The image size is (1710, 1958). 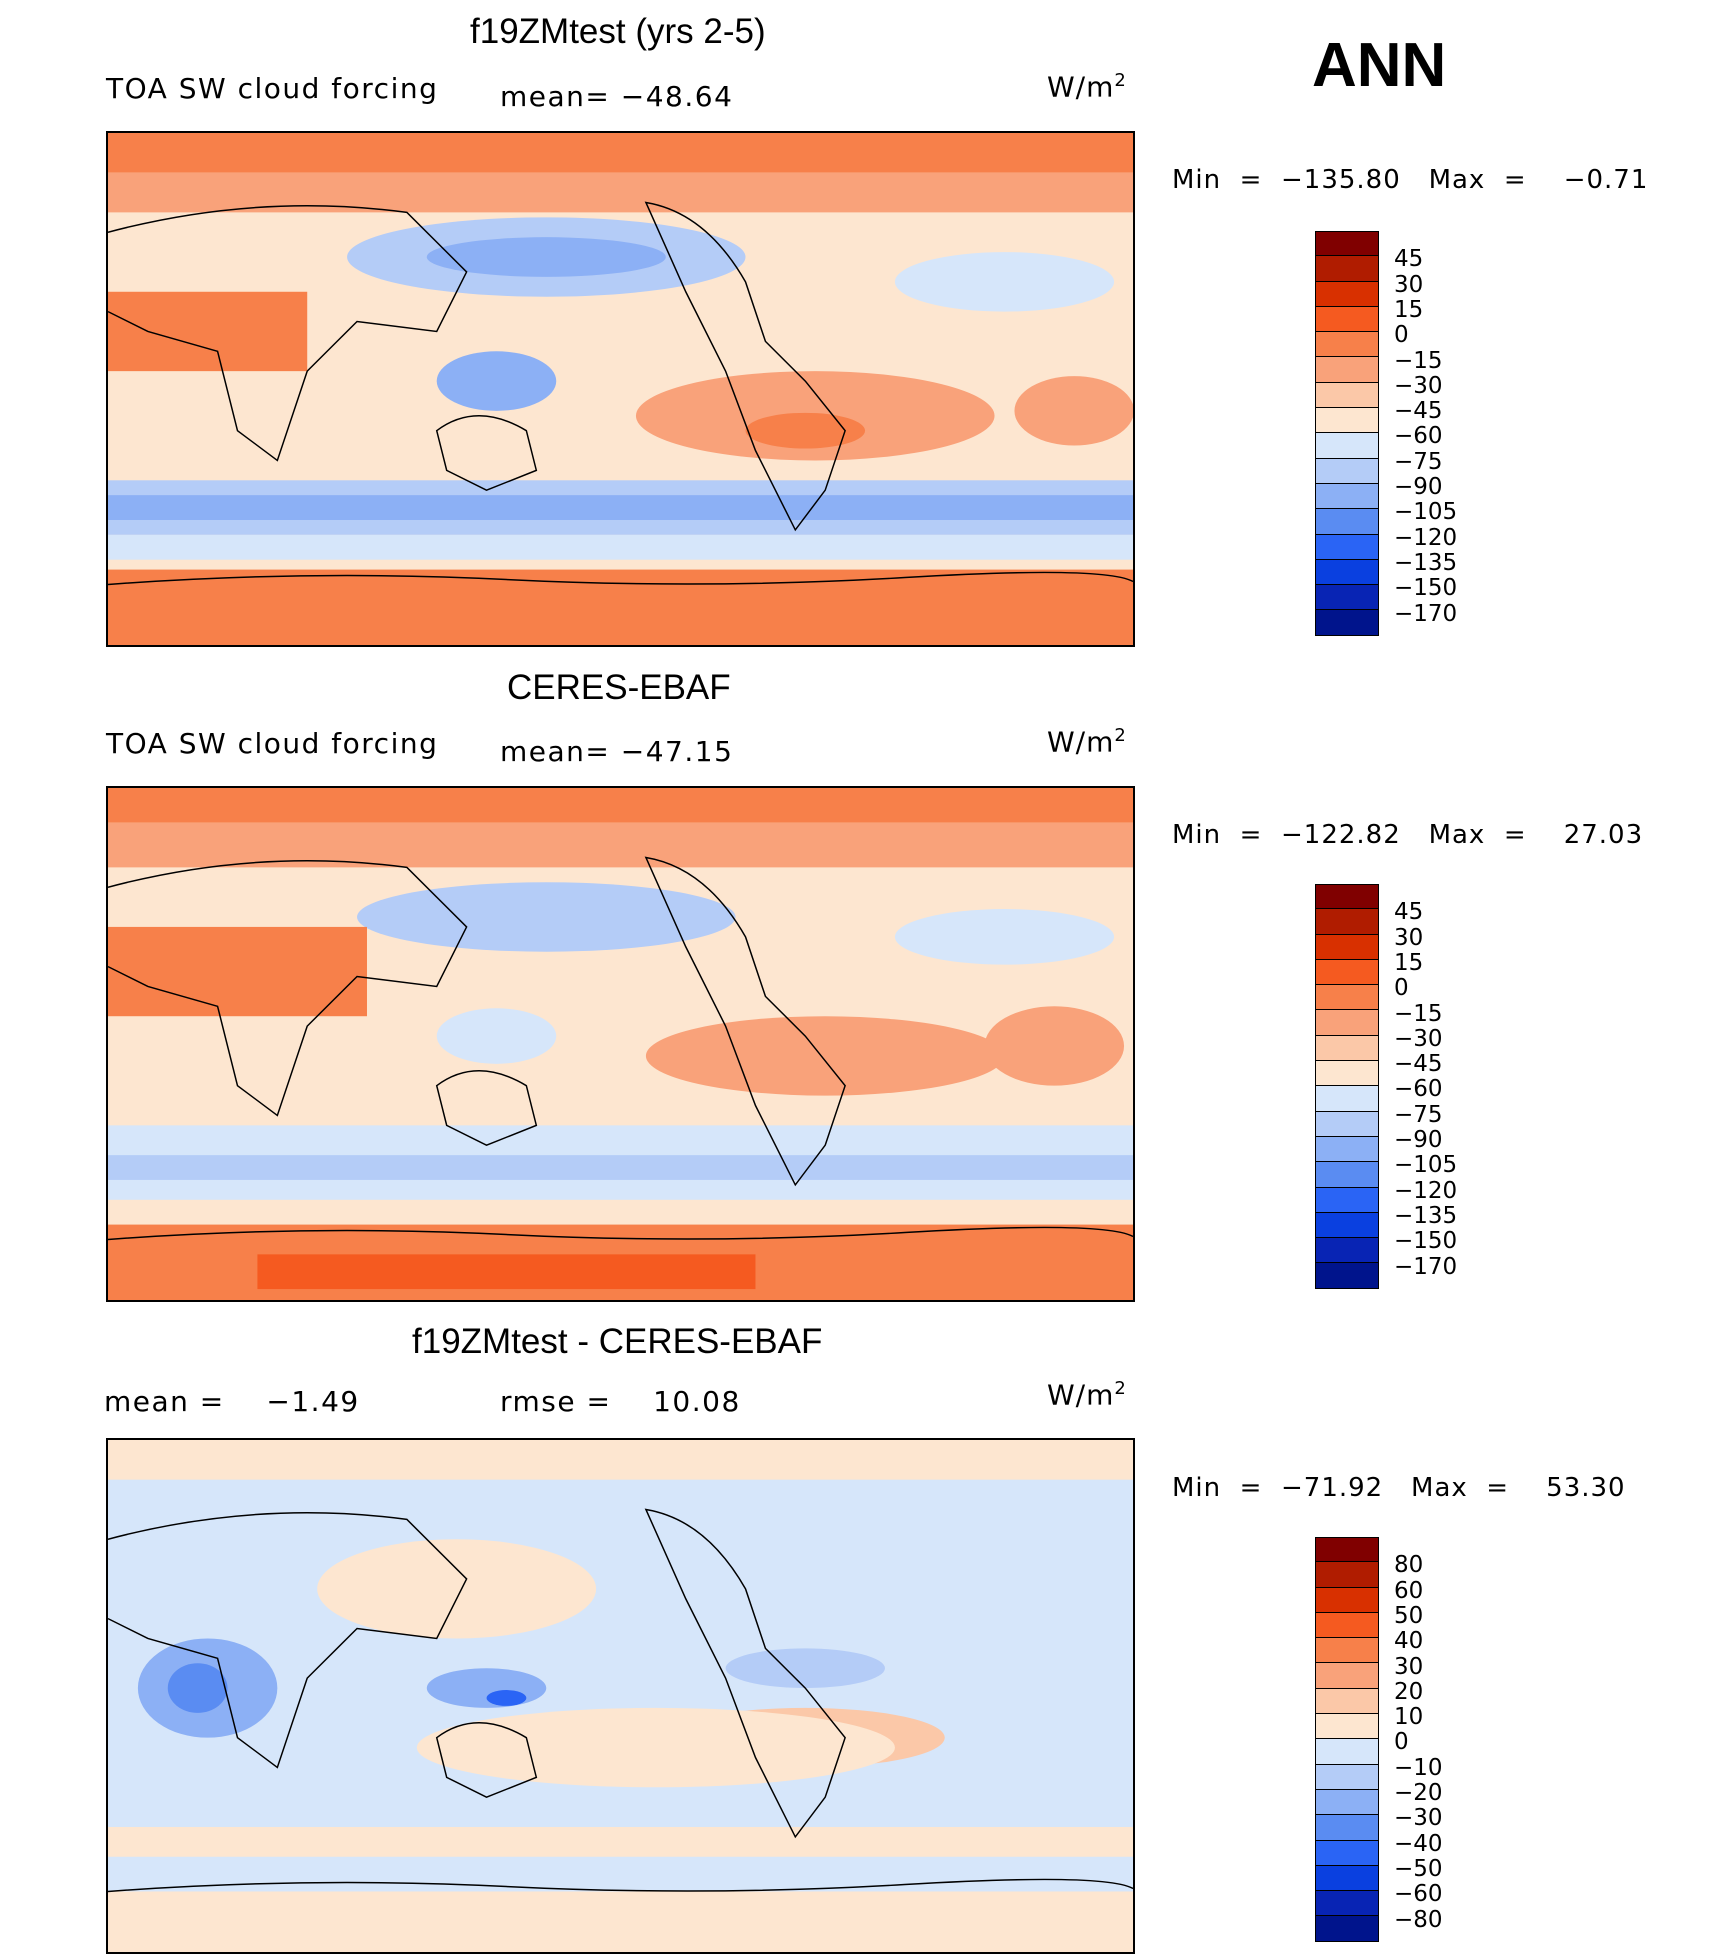 What do you see at coordinates (1426, 537) in the screenshot?
I see `colorbar-tick-label: −120` at bounding box center [1426, 537].